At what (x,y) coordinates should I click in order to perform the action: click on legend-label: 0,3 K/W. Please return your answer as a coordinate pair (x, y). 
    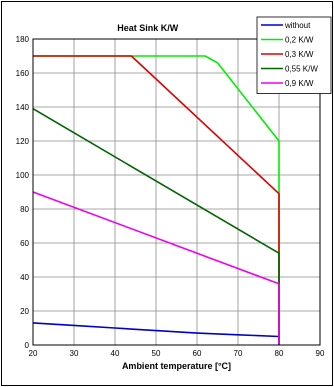
    Looking at the image, I should click on (299, 54).